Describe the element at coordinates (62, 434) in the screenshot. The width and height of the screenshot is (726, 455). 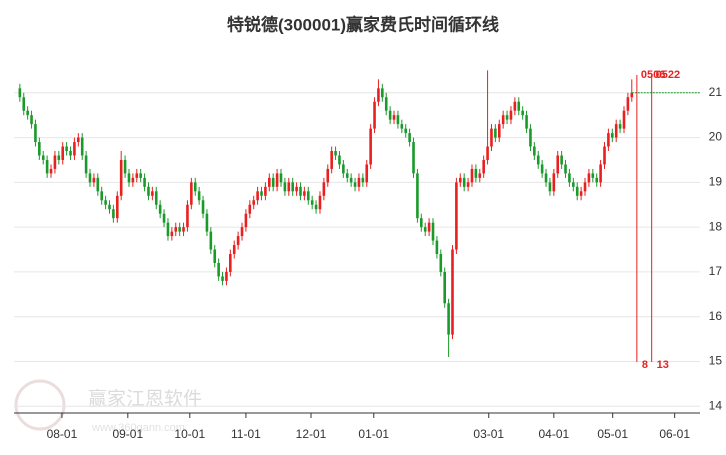
I see `x-tick-label: 08-01` at that location.